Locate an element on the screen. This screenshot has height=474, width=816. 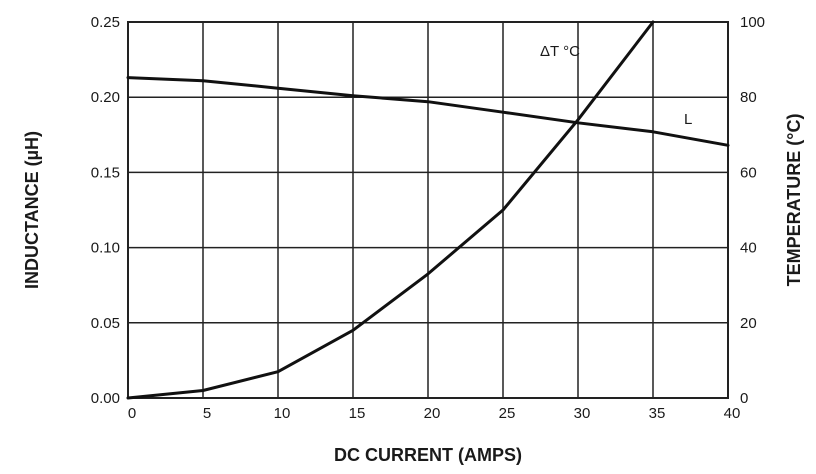
series-label-inductance: L is located at coordinates (688, 119).